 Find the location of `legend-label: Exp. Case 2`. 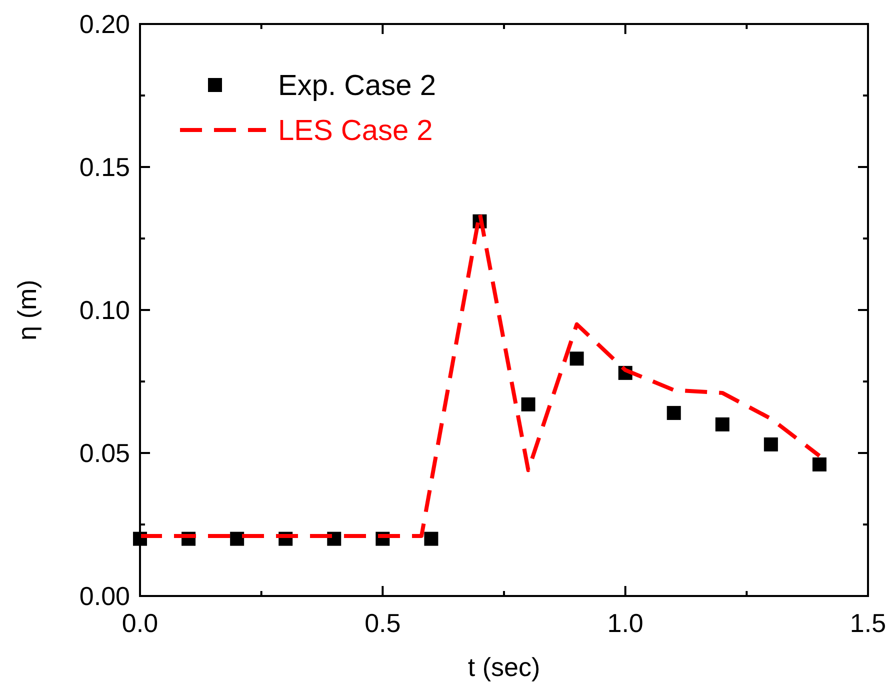

legend-label: Exp. Case 2 is located at coordinates (357, 86).